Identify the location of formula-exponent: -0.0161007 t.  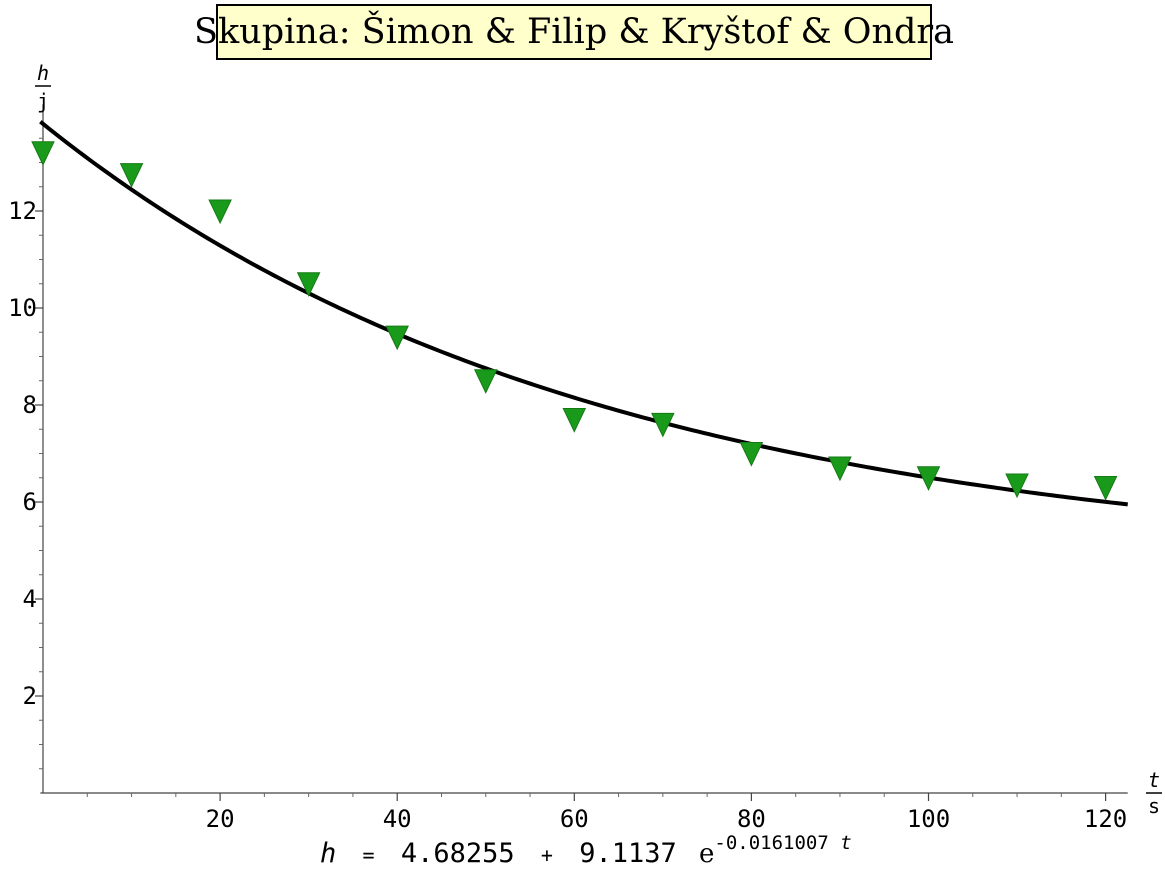
(782, 843).